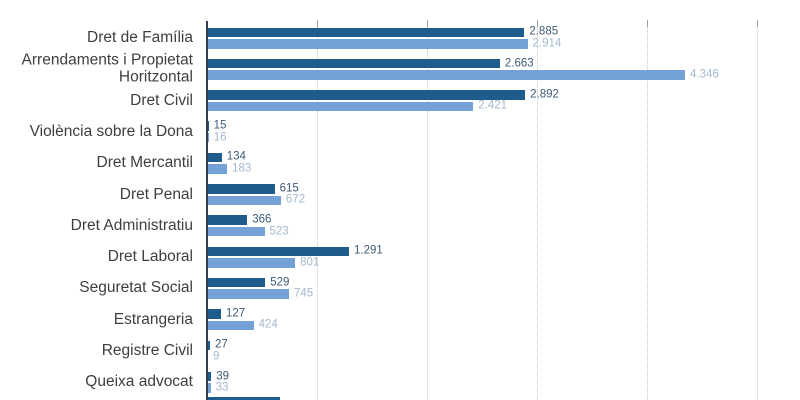 This screenshot has width=800, height=400. Describe the element at coordinates (150, 256) in the screenshot. I see `category-label-line: Dret Laboral` at that location.